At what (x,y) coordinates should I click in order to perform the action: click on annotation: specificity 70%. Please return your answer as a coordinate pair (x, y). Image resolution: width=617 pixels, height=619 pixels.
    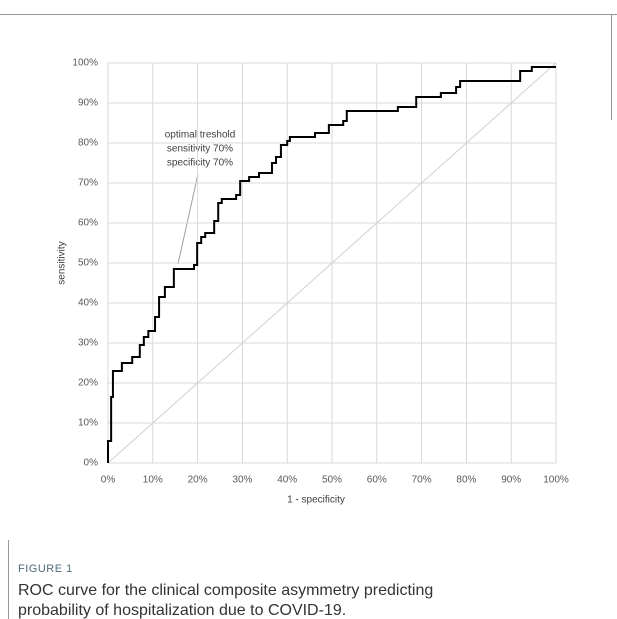
    Looking at the image, I should click on (200, 163).